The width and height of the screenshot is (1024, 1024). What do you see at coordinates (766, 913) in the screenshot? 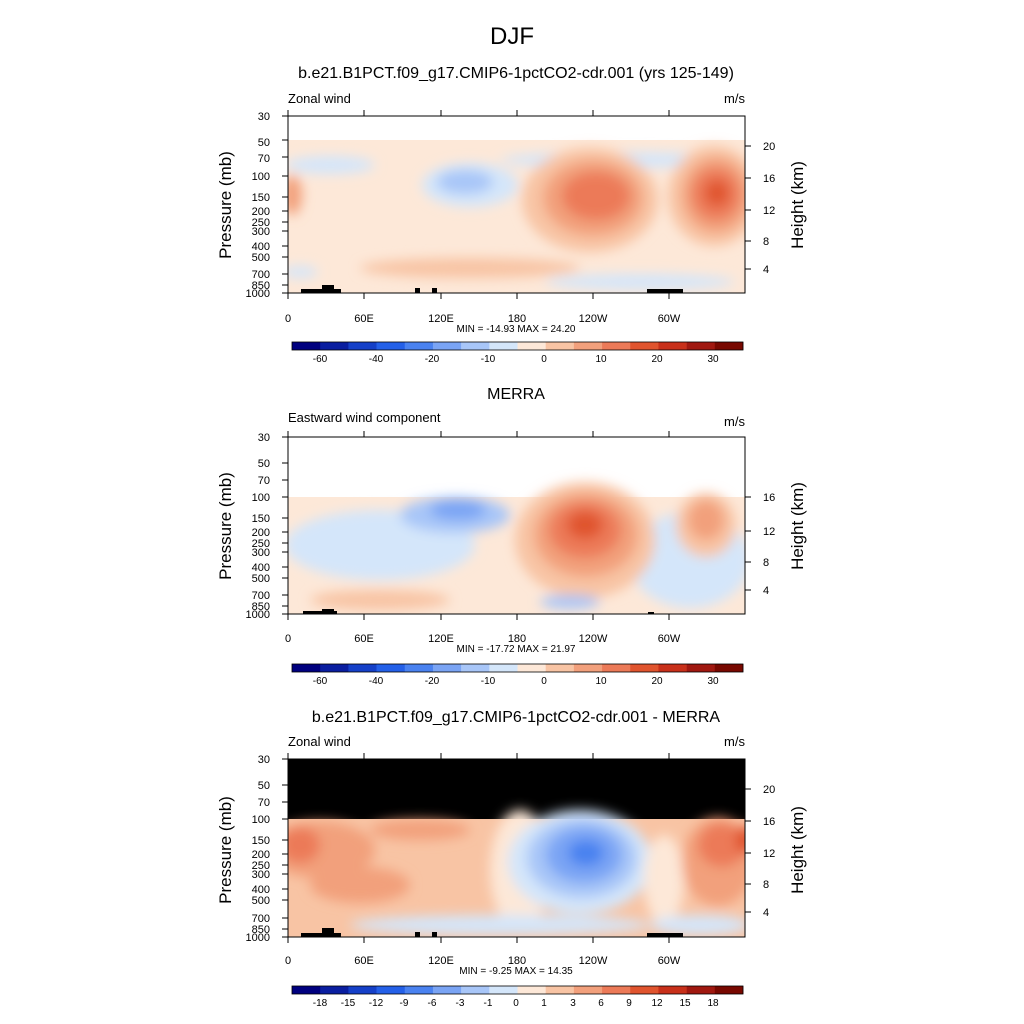
I see `y-right-tick-label: 4` at bounding box center [766, 913].